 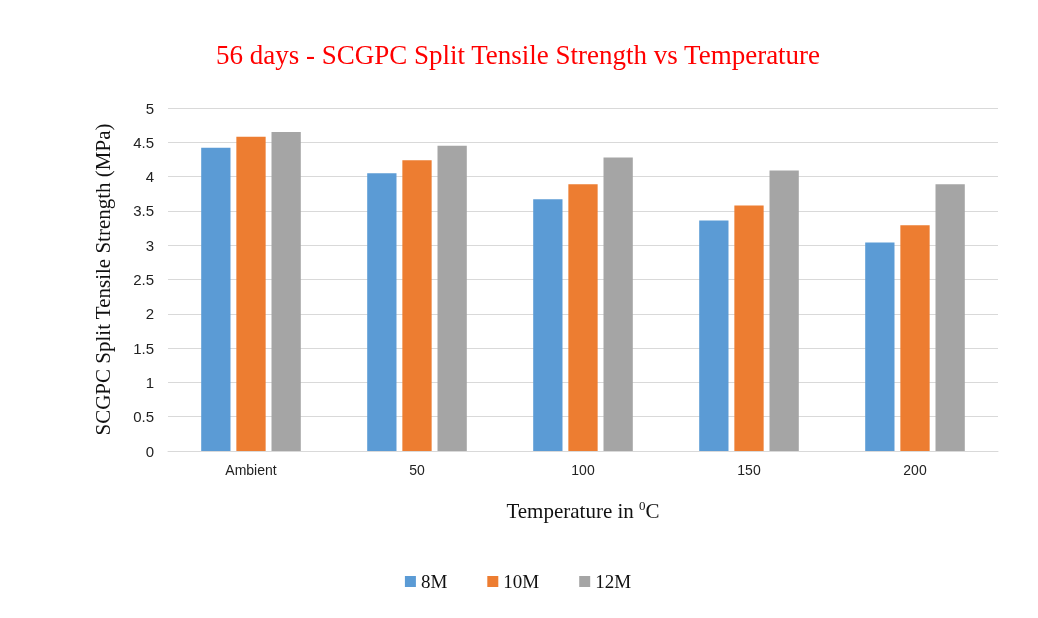 I want to click on y-tick-label: 1.5, so click(x=143, y=348).